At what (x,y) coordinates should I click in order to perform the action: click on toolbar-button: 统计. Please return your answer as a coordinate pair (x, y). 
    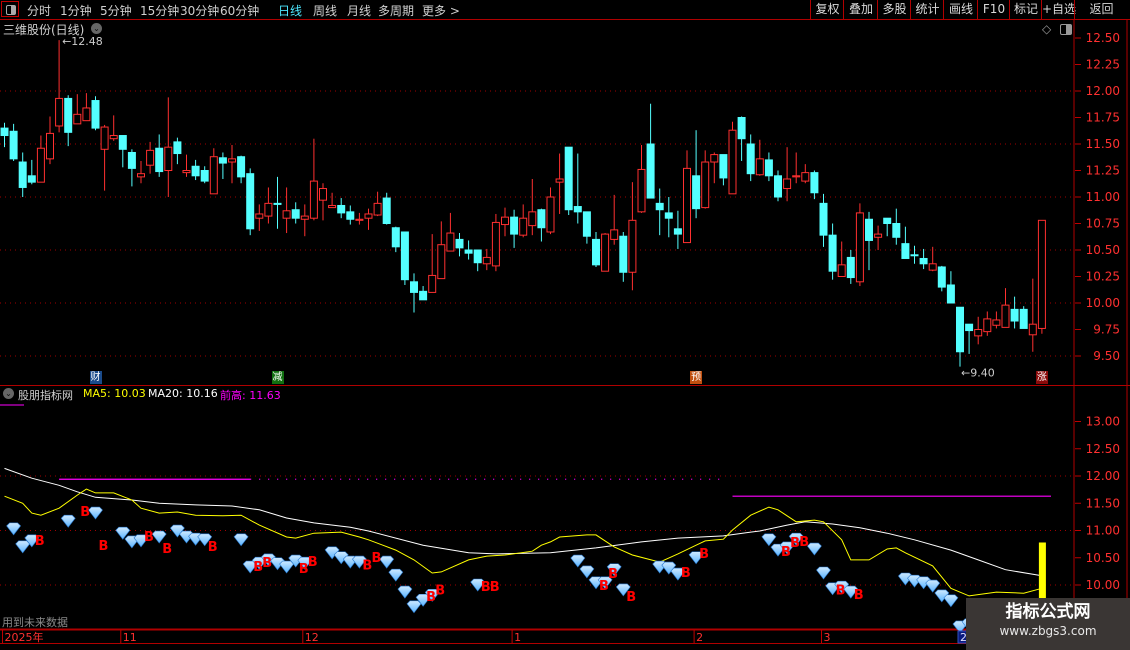
    Looking at the image, I should click on (927, 9).